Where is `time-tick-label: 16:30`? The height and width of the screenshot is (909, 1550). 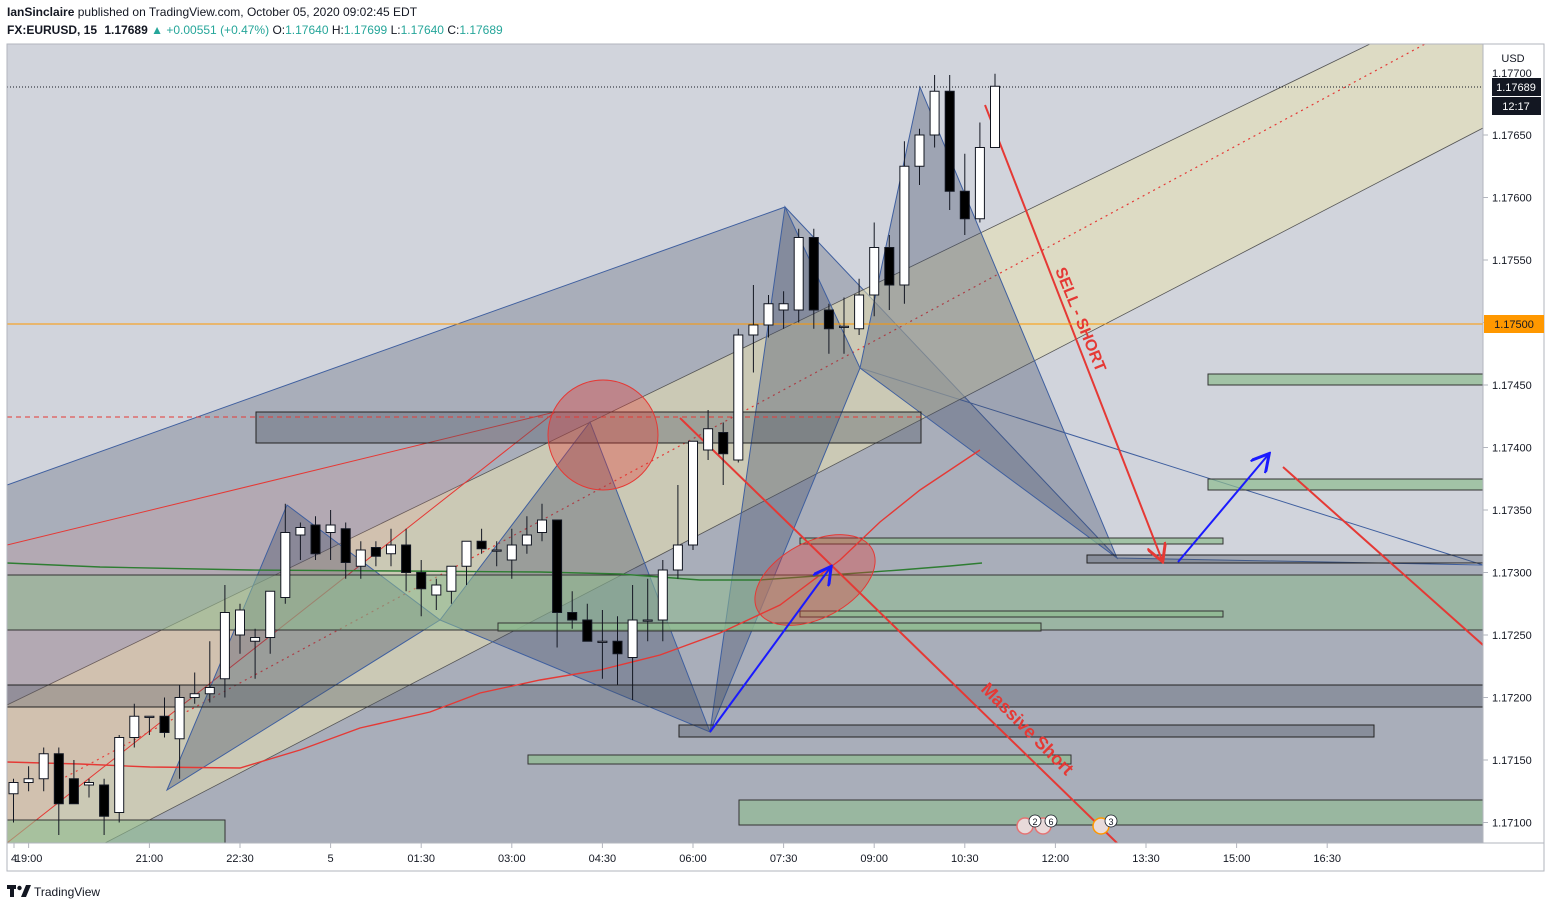 time-tick-label: 16:30 is located at coordinates (1327, 859).